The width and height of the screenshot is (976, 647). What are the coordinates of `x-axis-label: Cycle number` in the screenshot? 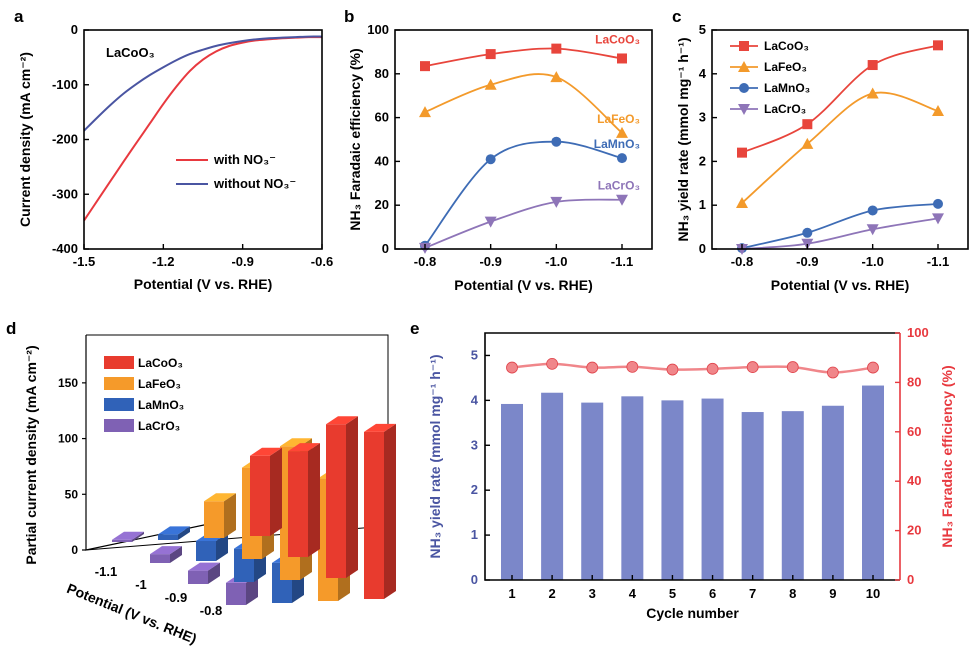 It's located at (692, 613).